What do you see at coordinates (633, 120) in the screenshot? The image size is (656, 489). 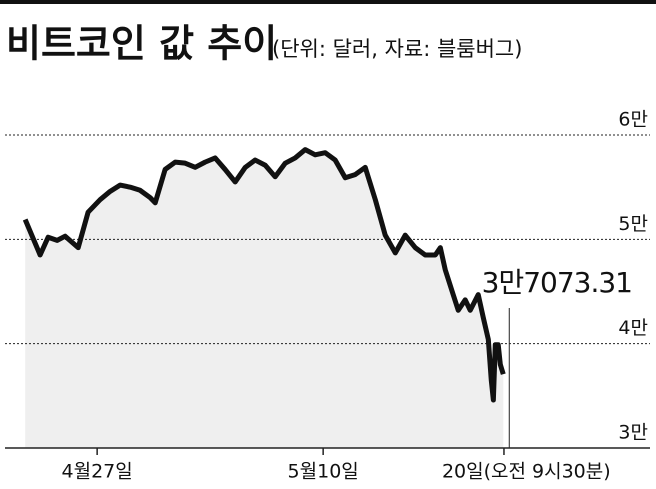 I see `y-tick-label: 6만` at bounding box center [633, 120].